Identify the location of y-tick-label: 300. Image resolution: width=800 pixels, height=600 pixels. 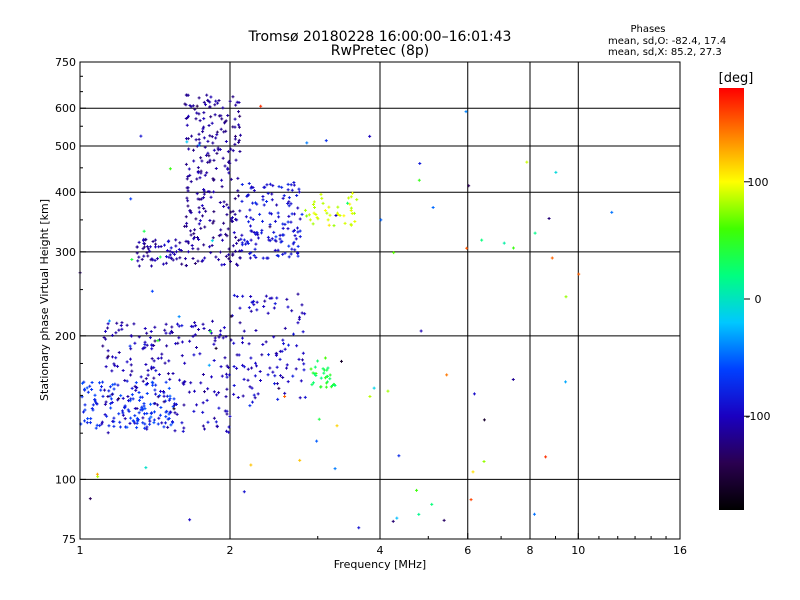
(65, 252).